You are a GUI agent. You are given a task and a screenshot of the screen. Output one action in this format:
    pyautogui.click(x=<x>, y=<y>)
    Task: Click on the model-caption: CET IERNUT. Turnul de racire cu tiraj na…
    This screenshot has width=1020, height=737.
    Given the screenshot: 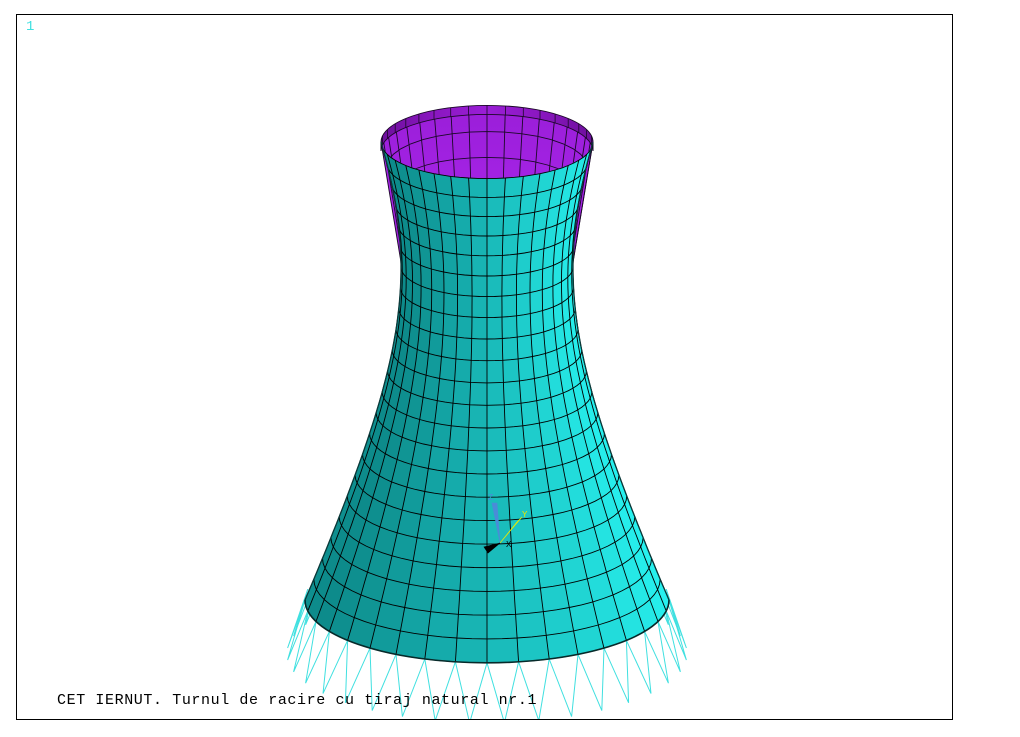 What is the action you would take?
    pyautogui.click(x=297, y=700)
    